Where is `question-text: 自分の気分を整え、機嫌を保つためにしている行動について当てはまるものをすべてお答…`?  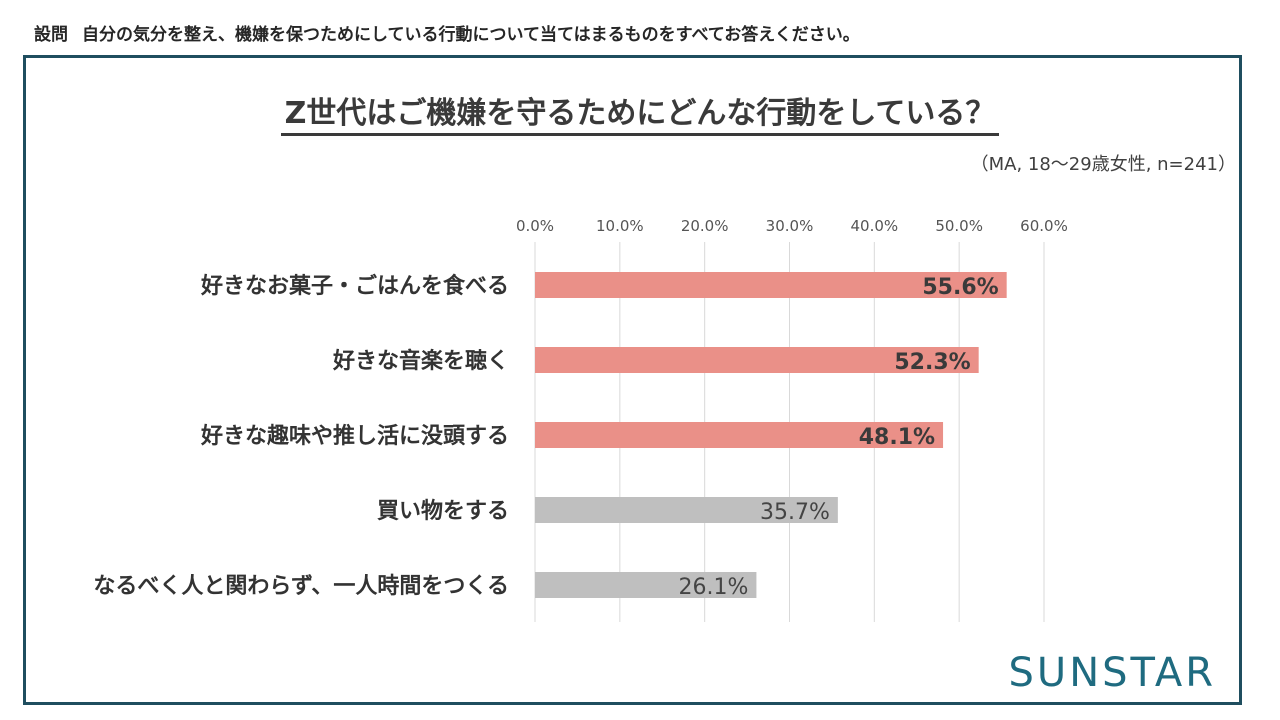 question-text: 自分の気分を整え、機嫌を保つためにしている行動について当てはまるものをすべてお答… is located at coordinates (471, 35).